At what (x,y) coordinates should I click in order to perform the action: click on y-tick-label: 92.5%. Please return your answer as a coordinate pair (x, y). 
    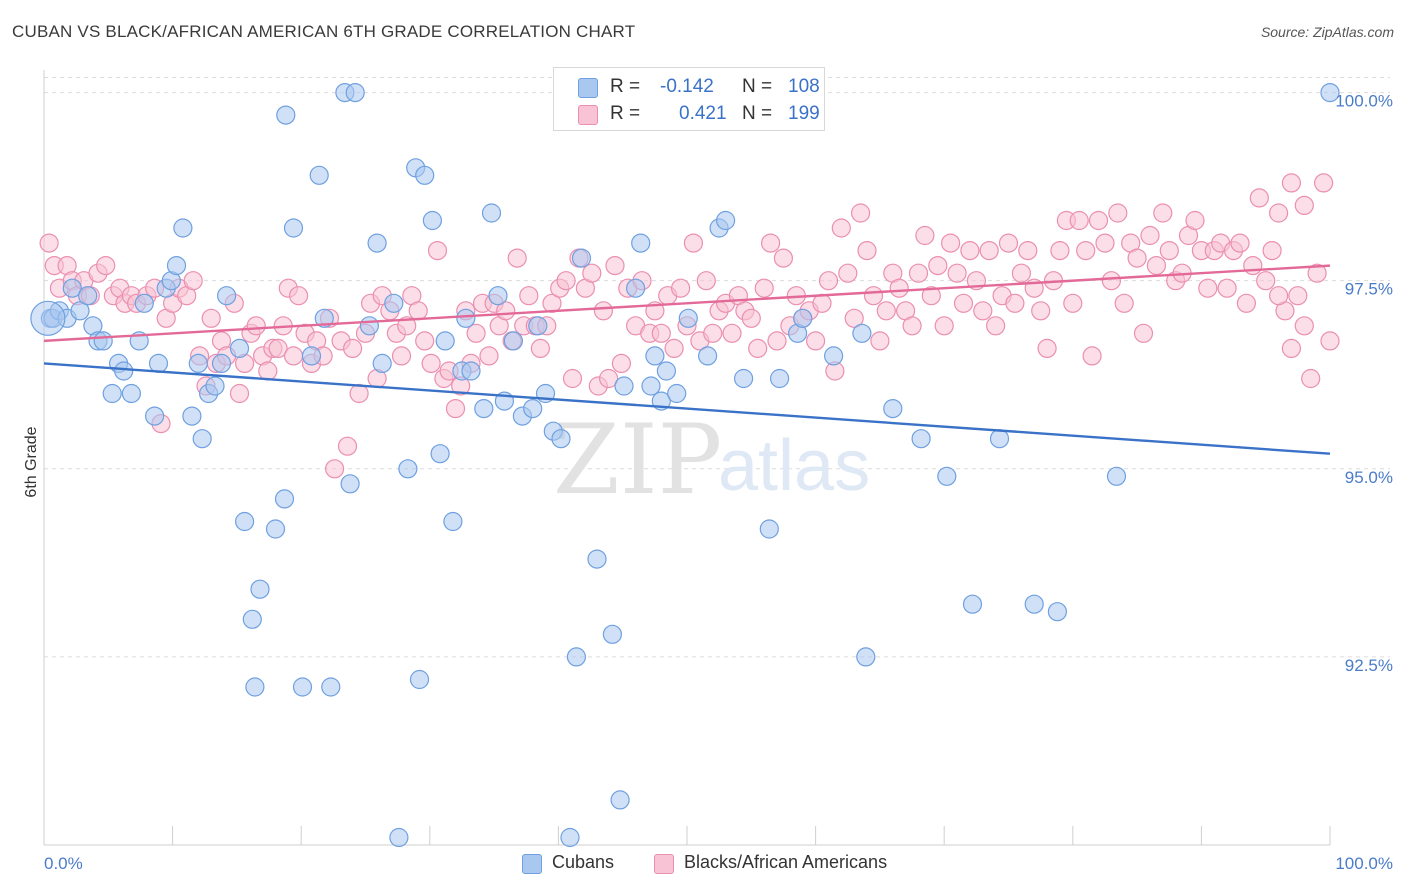
    Looking at the image, I should click on (1369, 665).